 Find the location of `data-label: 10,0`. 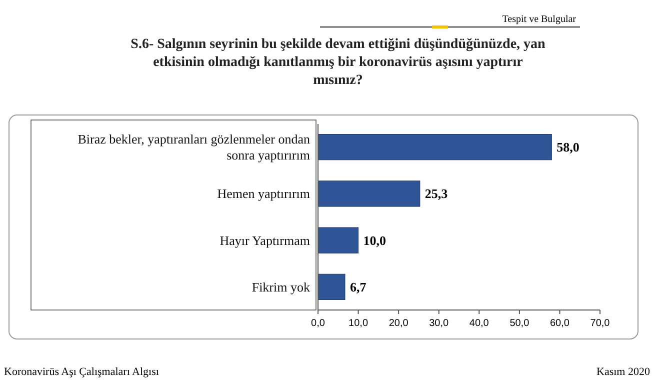

data-label: 10,0 is located at coordinates (374, 240).